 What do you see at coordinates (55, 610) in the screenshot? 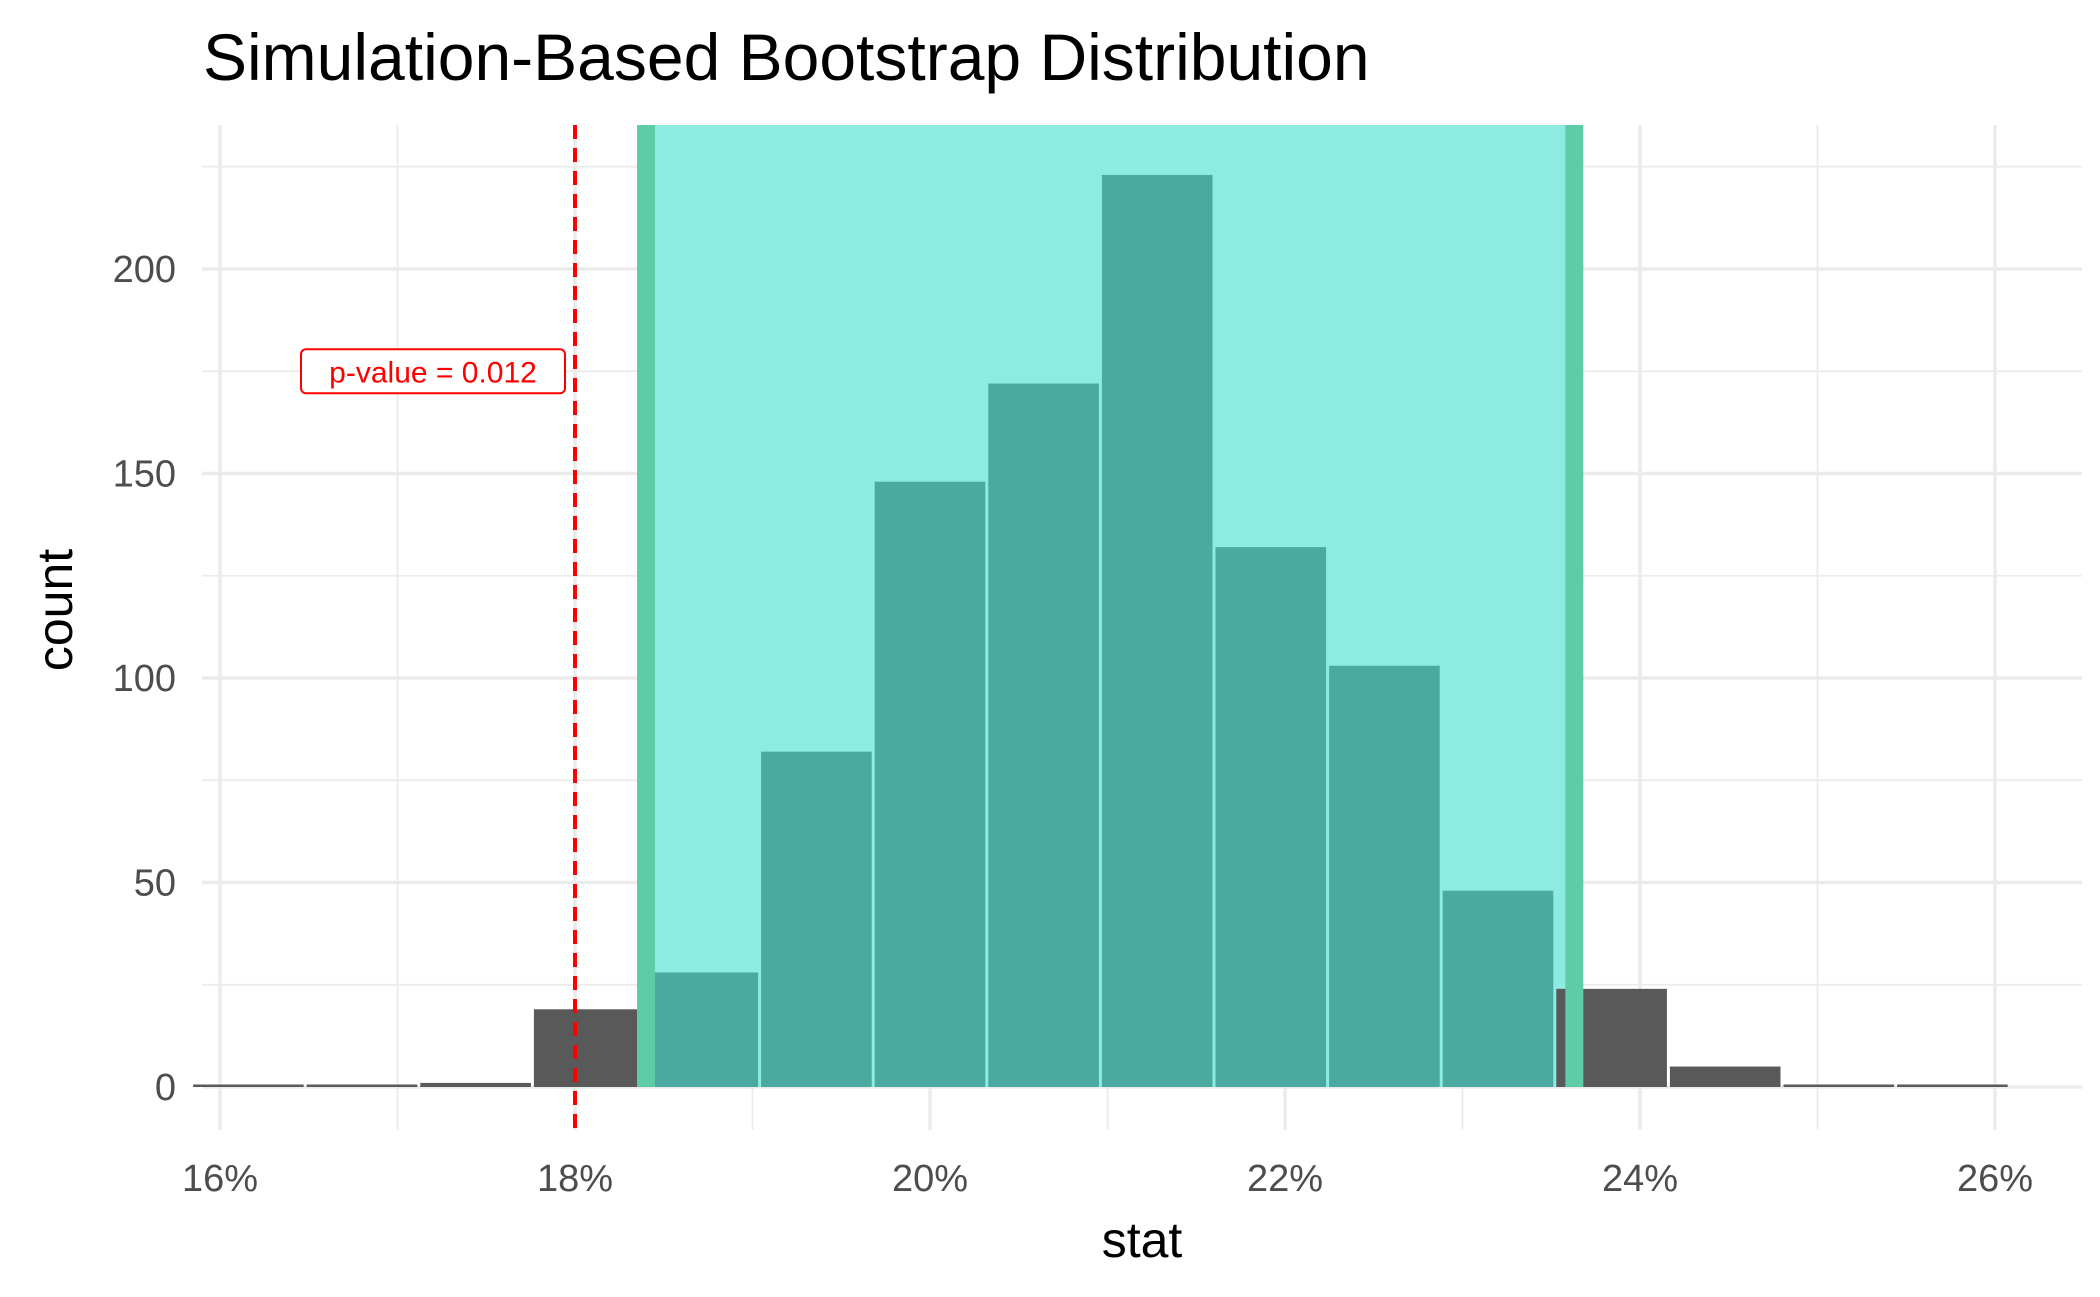
I see `y-axis-title: count` at bounding box center [55, 610].